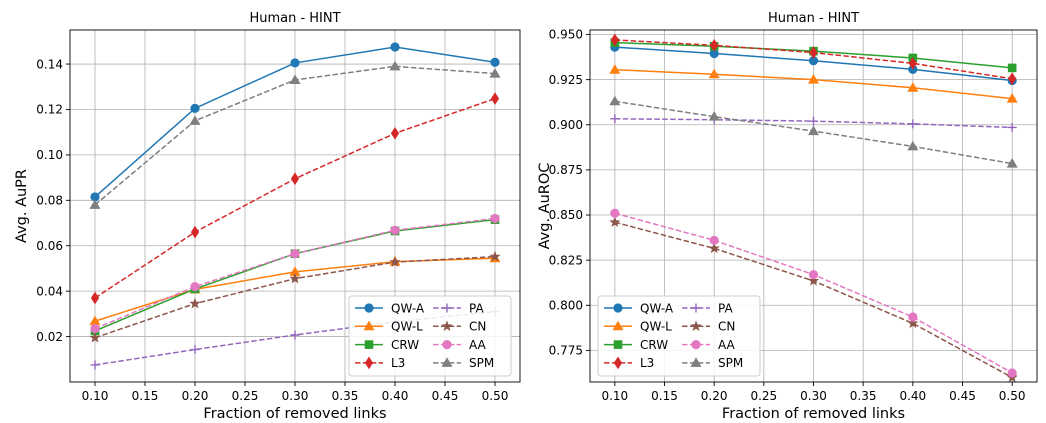 Image resolution: width=1046 pixels, height=423 pixels. I want to click on x-tick-label: 0.20, so click(195, 396).